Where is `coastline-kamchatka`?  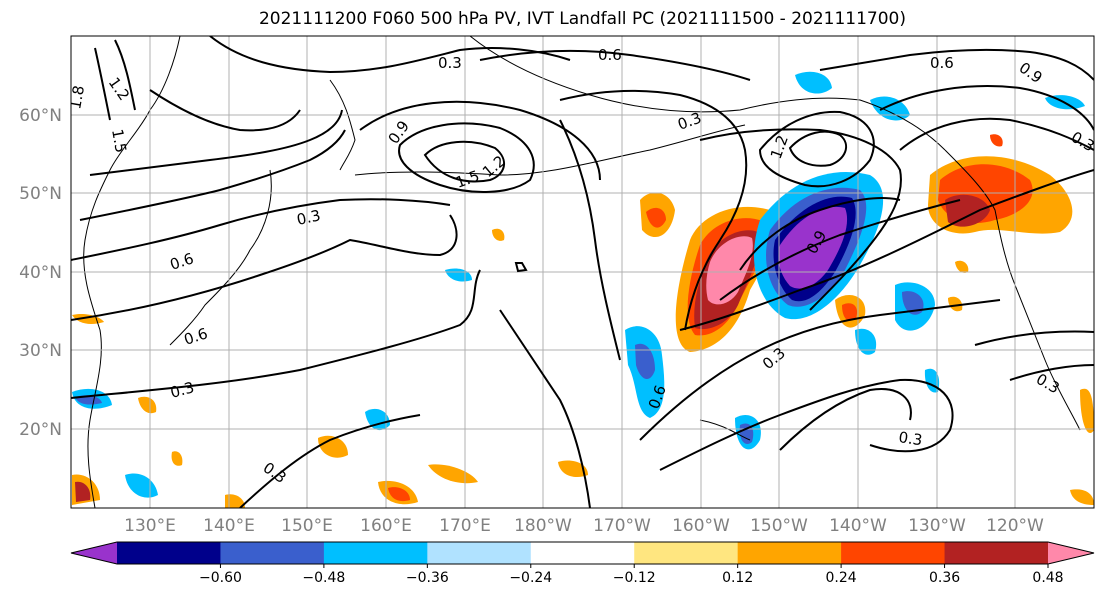
coastline-kamchatka is located at coordinates (342, 125).